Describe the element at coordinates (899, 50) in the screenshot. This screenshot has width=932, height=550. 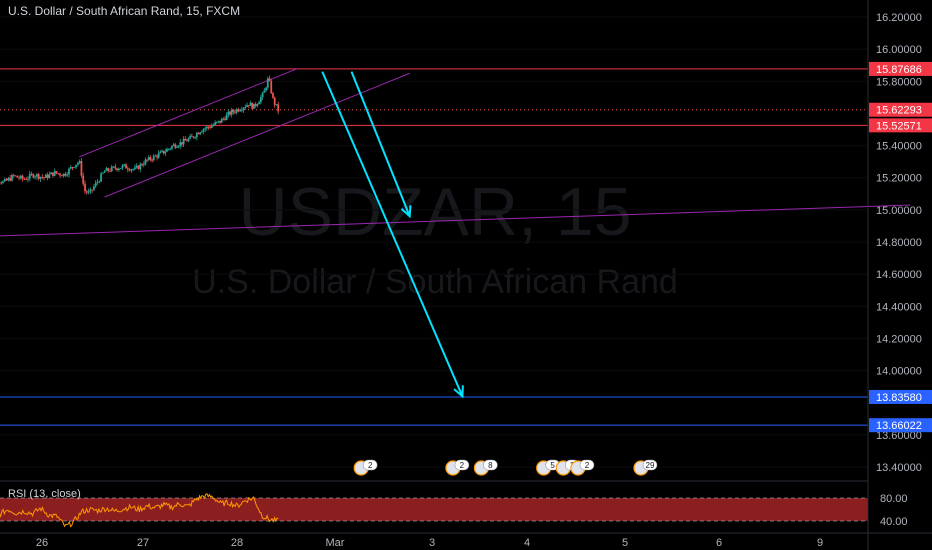
I see `price-tick-label: 16.00000` at that location.